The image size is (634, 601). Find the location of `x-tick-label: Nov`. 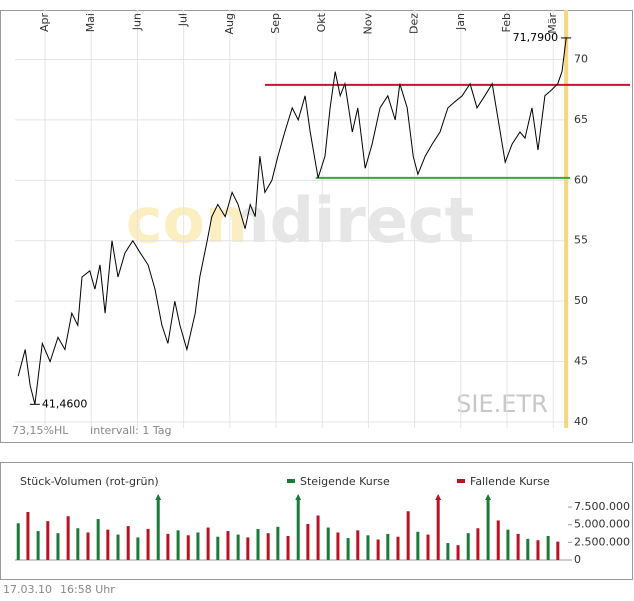

x-tick-label: Nov is located at coordinates (367, 24).